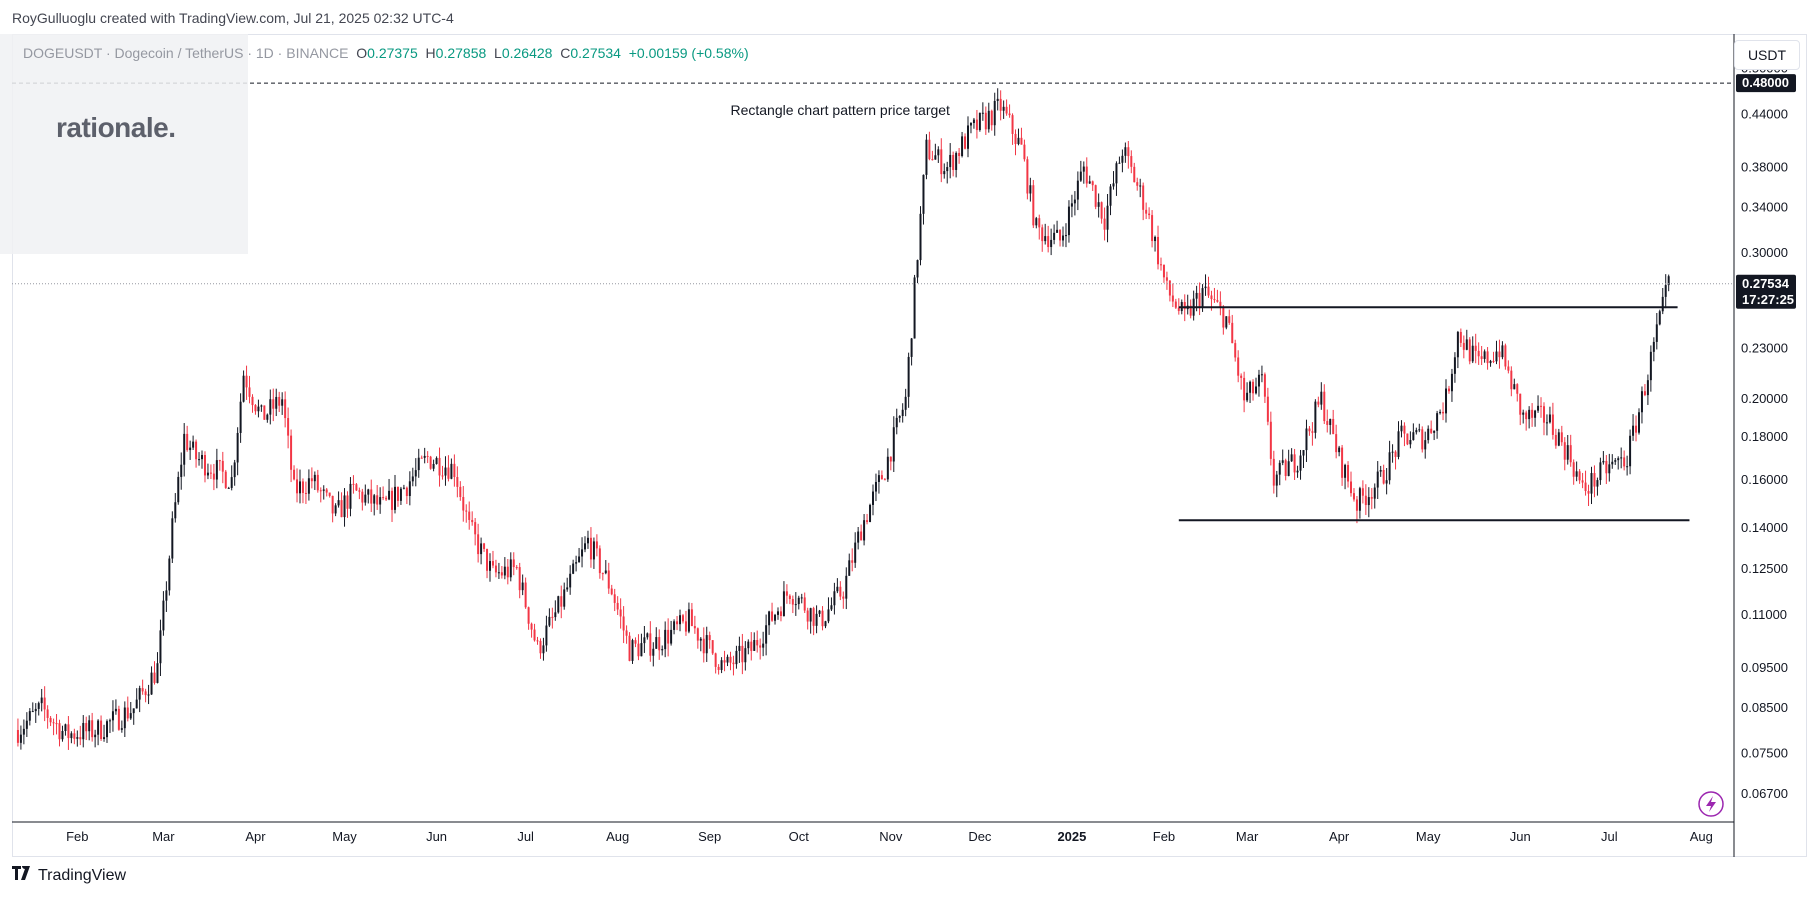  Describe the element at coordinates (82, 875) in the screenshot. I see `tradingview-brand: TradingView` at that location.